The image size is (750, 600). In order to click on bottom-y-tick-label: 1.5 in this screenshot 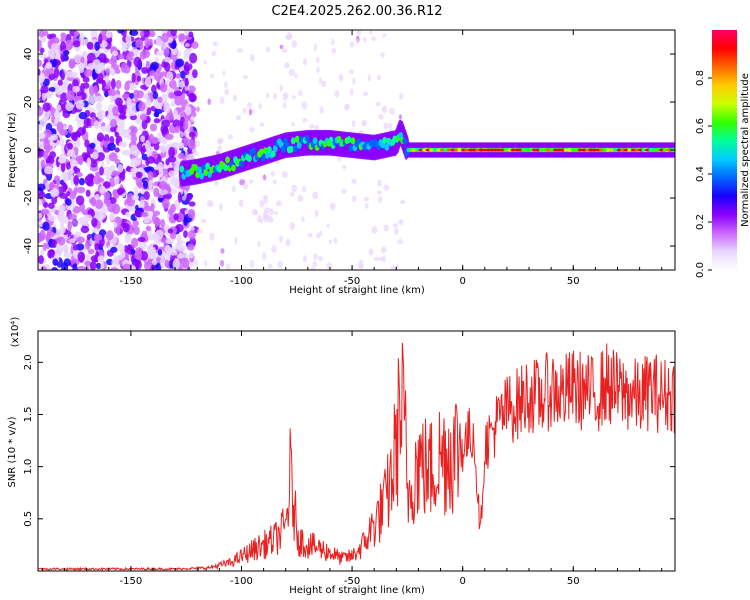, I will do `click(28, 415)`.